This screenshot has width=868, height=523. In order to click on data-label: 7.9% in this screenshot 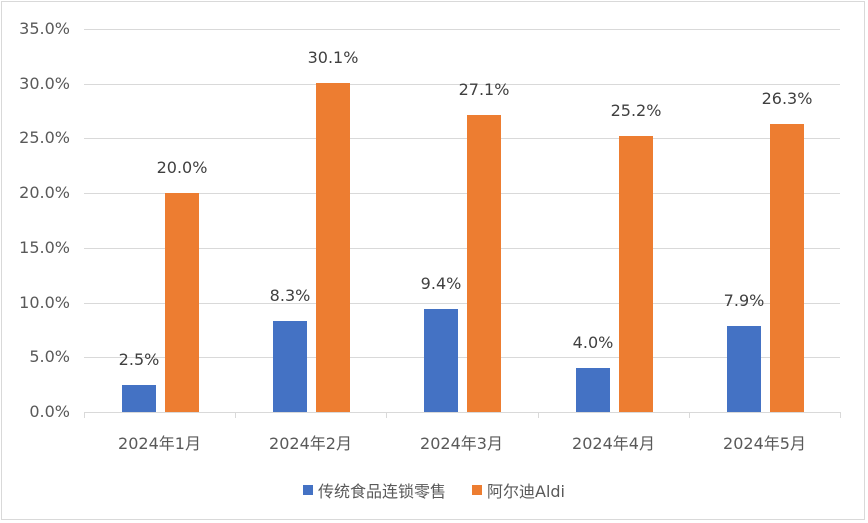, I will do `click(744, 300)`.